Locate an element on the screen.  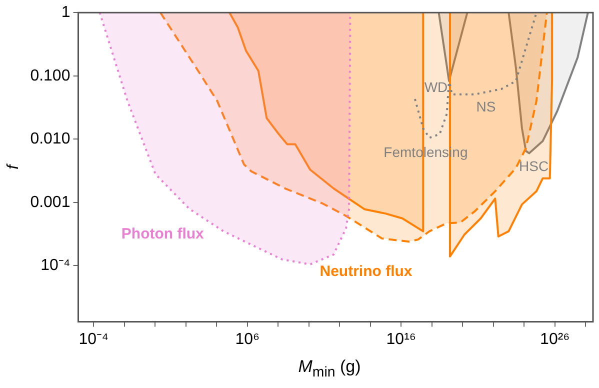
x-tick-label: 10¹⁶ is located at coordinates (401, 339).